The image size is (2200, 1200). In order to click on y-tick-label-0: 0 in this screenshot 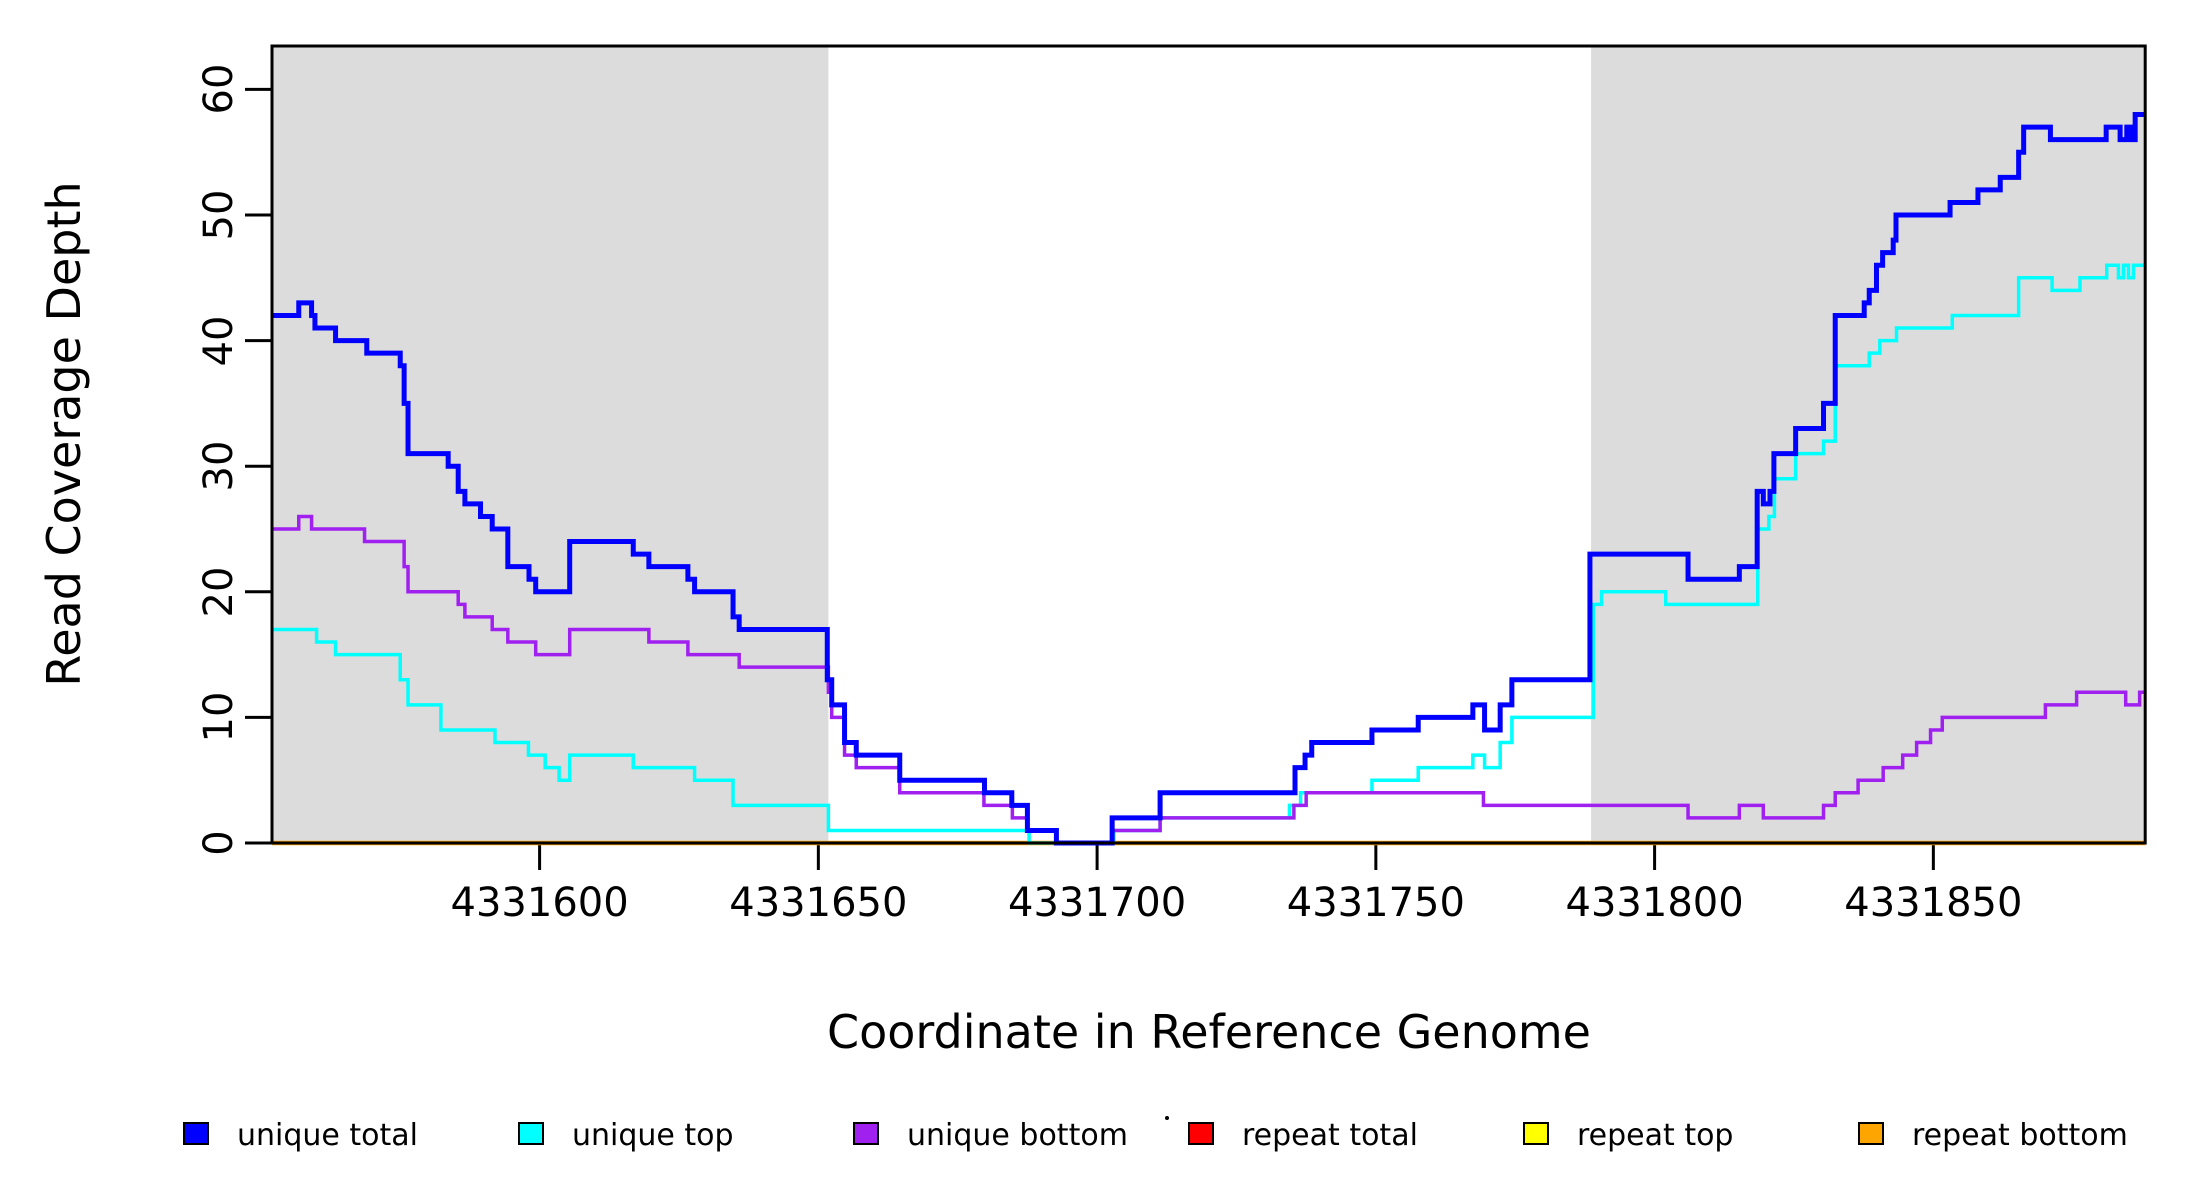, I will do `click(219, 843)`.